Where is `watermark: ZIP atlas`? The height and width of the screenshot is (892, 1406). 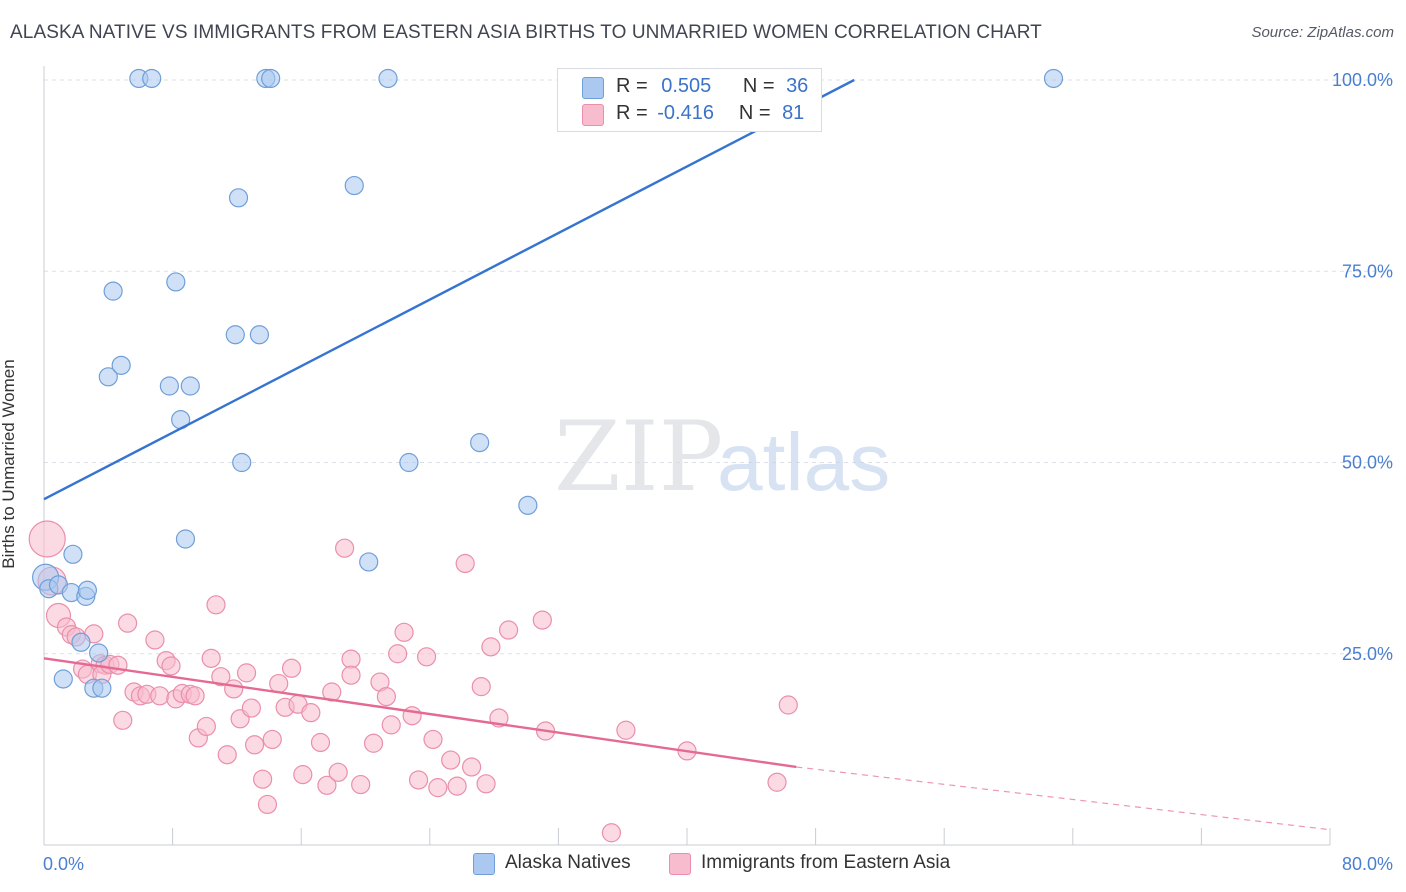 watermark: ZIP atlas is located at coordinates (722, 457).